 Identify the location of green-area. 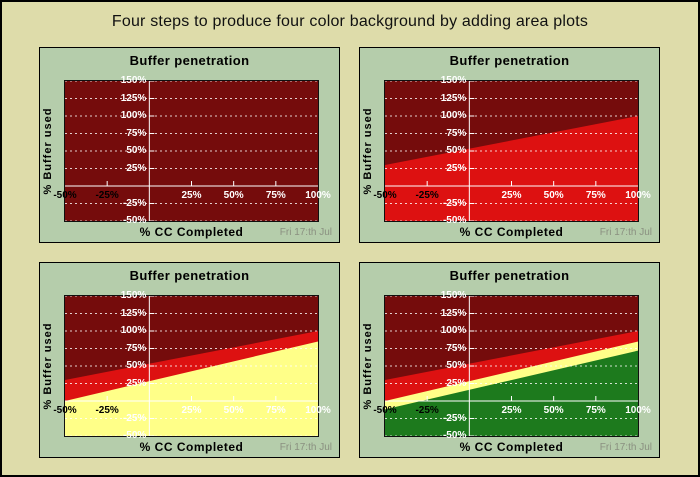
(511, 393).